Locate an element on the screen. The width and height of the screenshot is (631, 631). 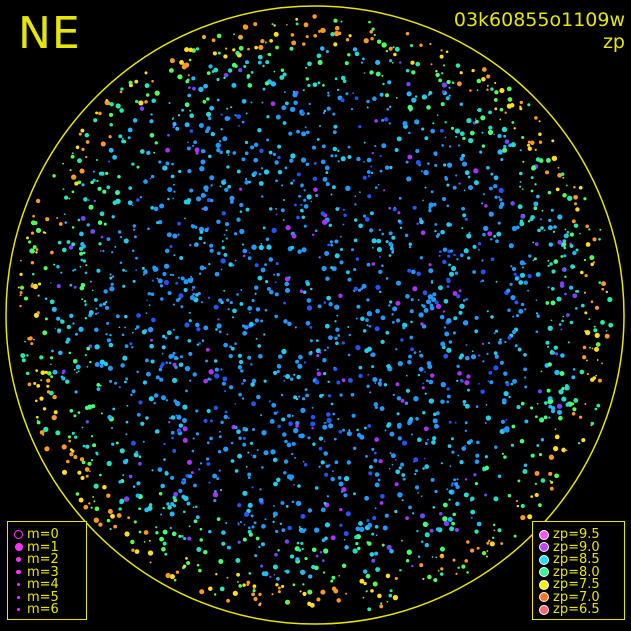
magnitude-legend: m=0 m=1 m=2 m=3 m=4 m=5 m=6 is located at coordinates (47, 570).